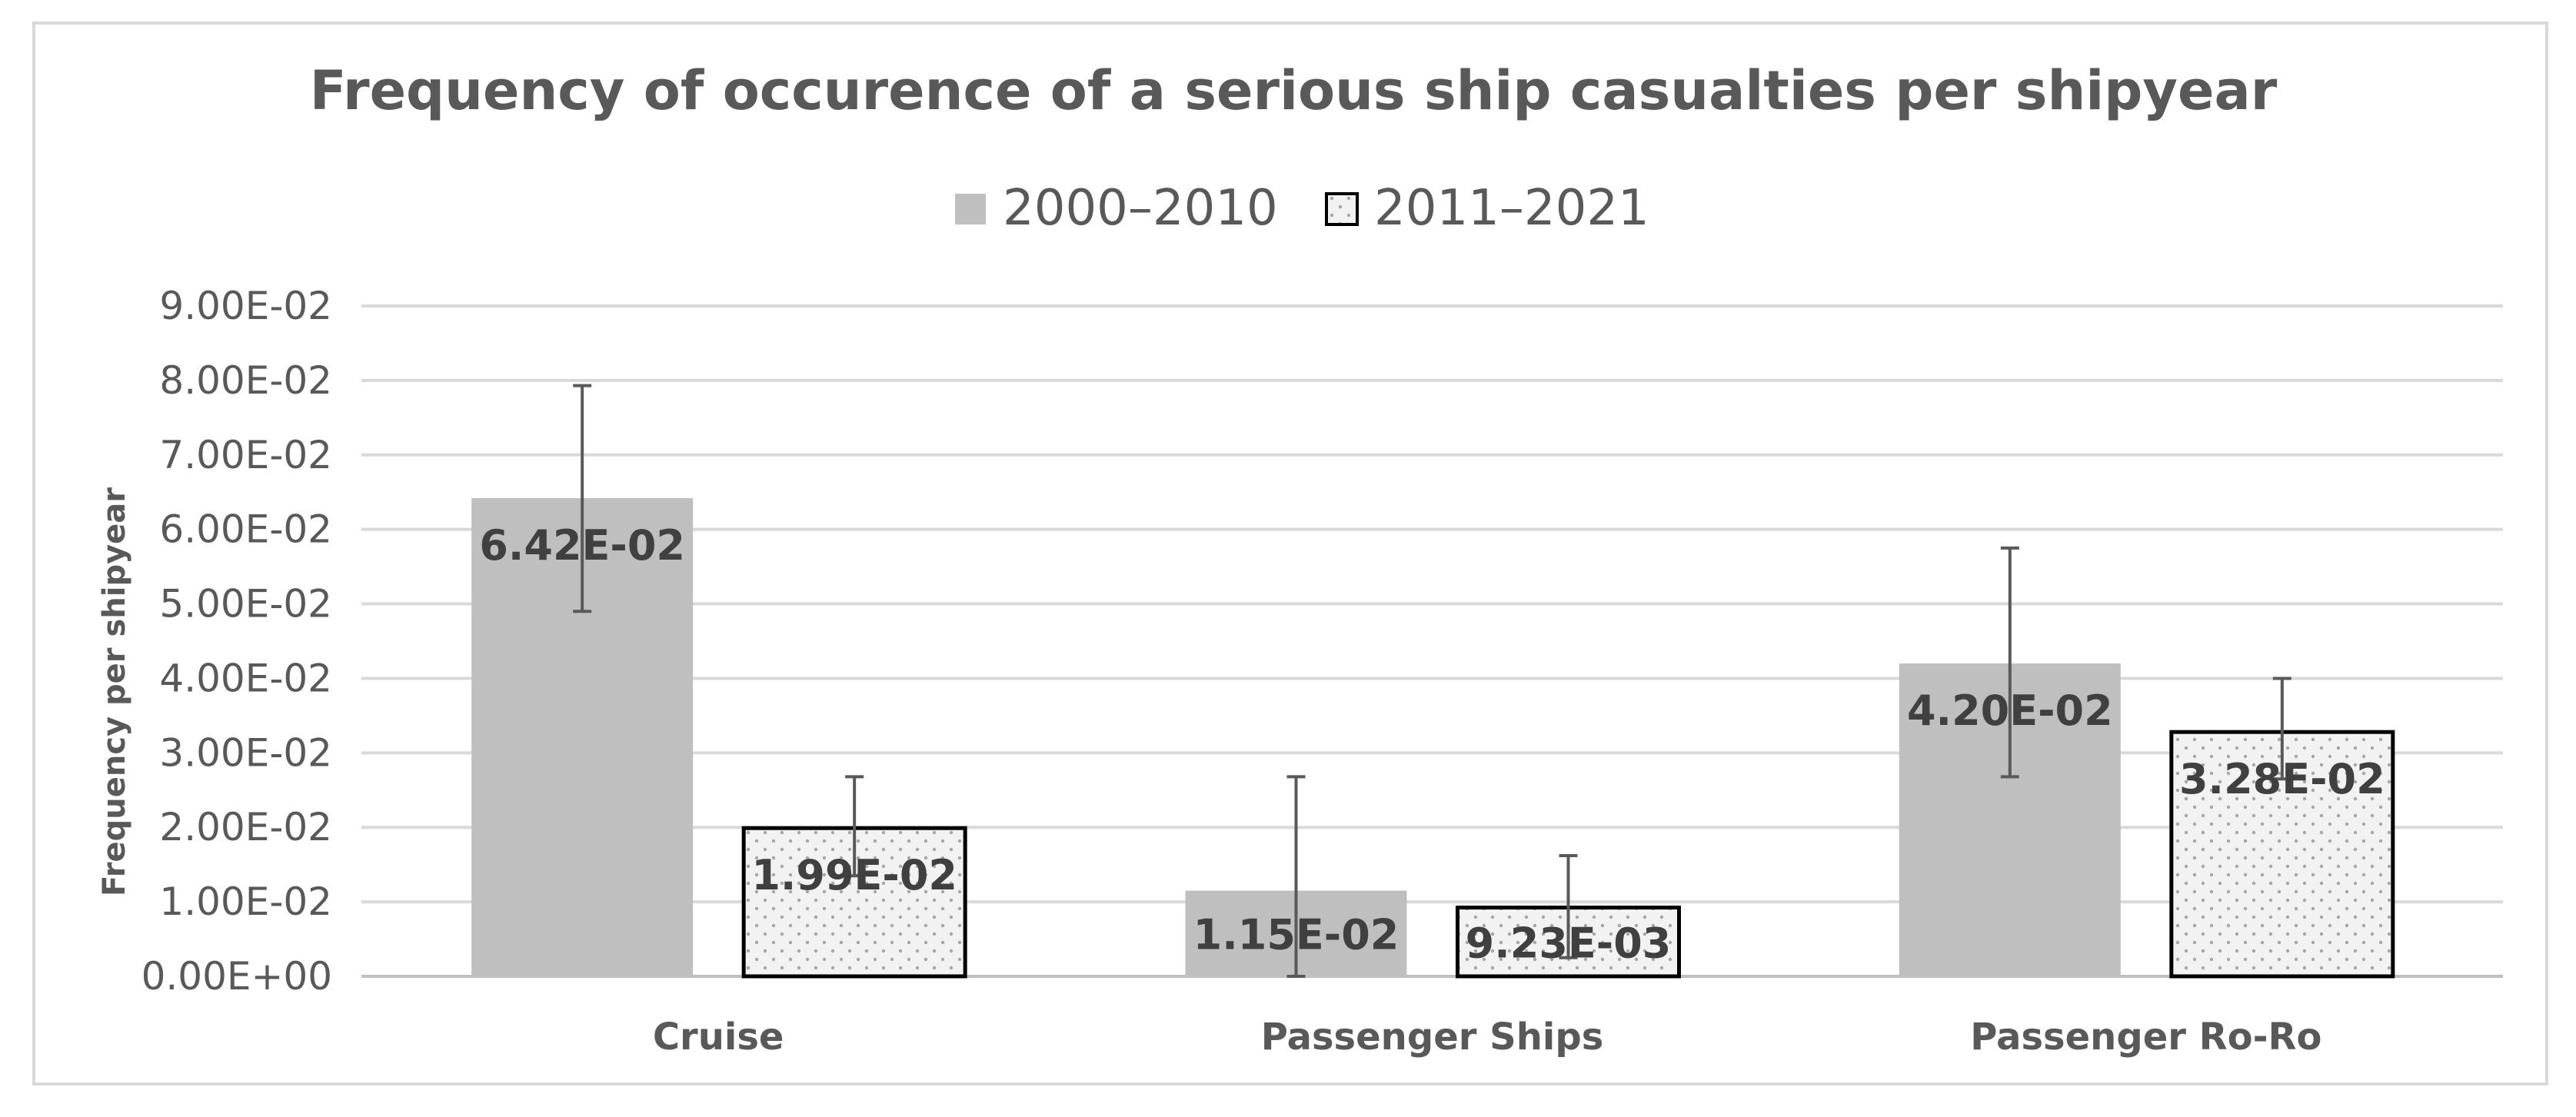 The width and height of the screenshot is (2576, 1117). I want to click on legend: 2000–2010 2011–2021, so click(1302, 209).